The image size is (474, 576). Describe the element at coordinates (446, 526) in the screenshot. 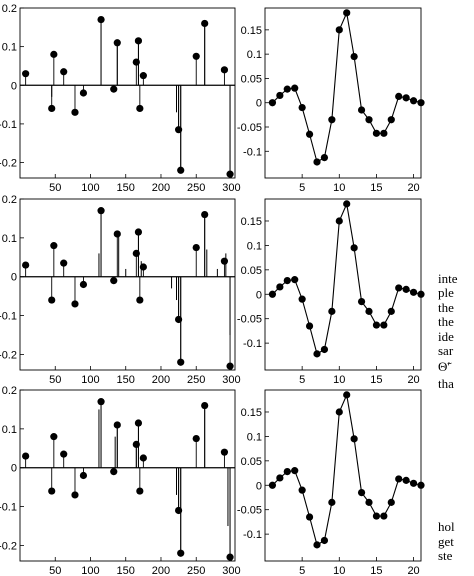

I see `text-fragment: hol` at that location.